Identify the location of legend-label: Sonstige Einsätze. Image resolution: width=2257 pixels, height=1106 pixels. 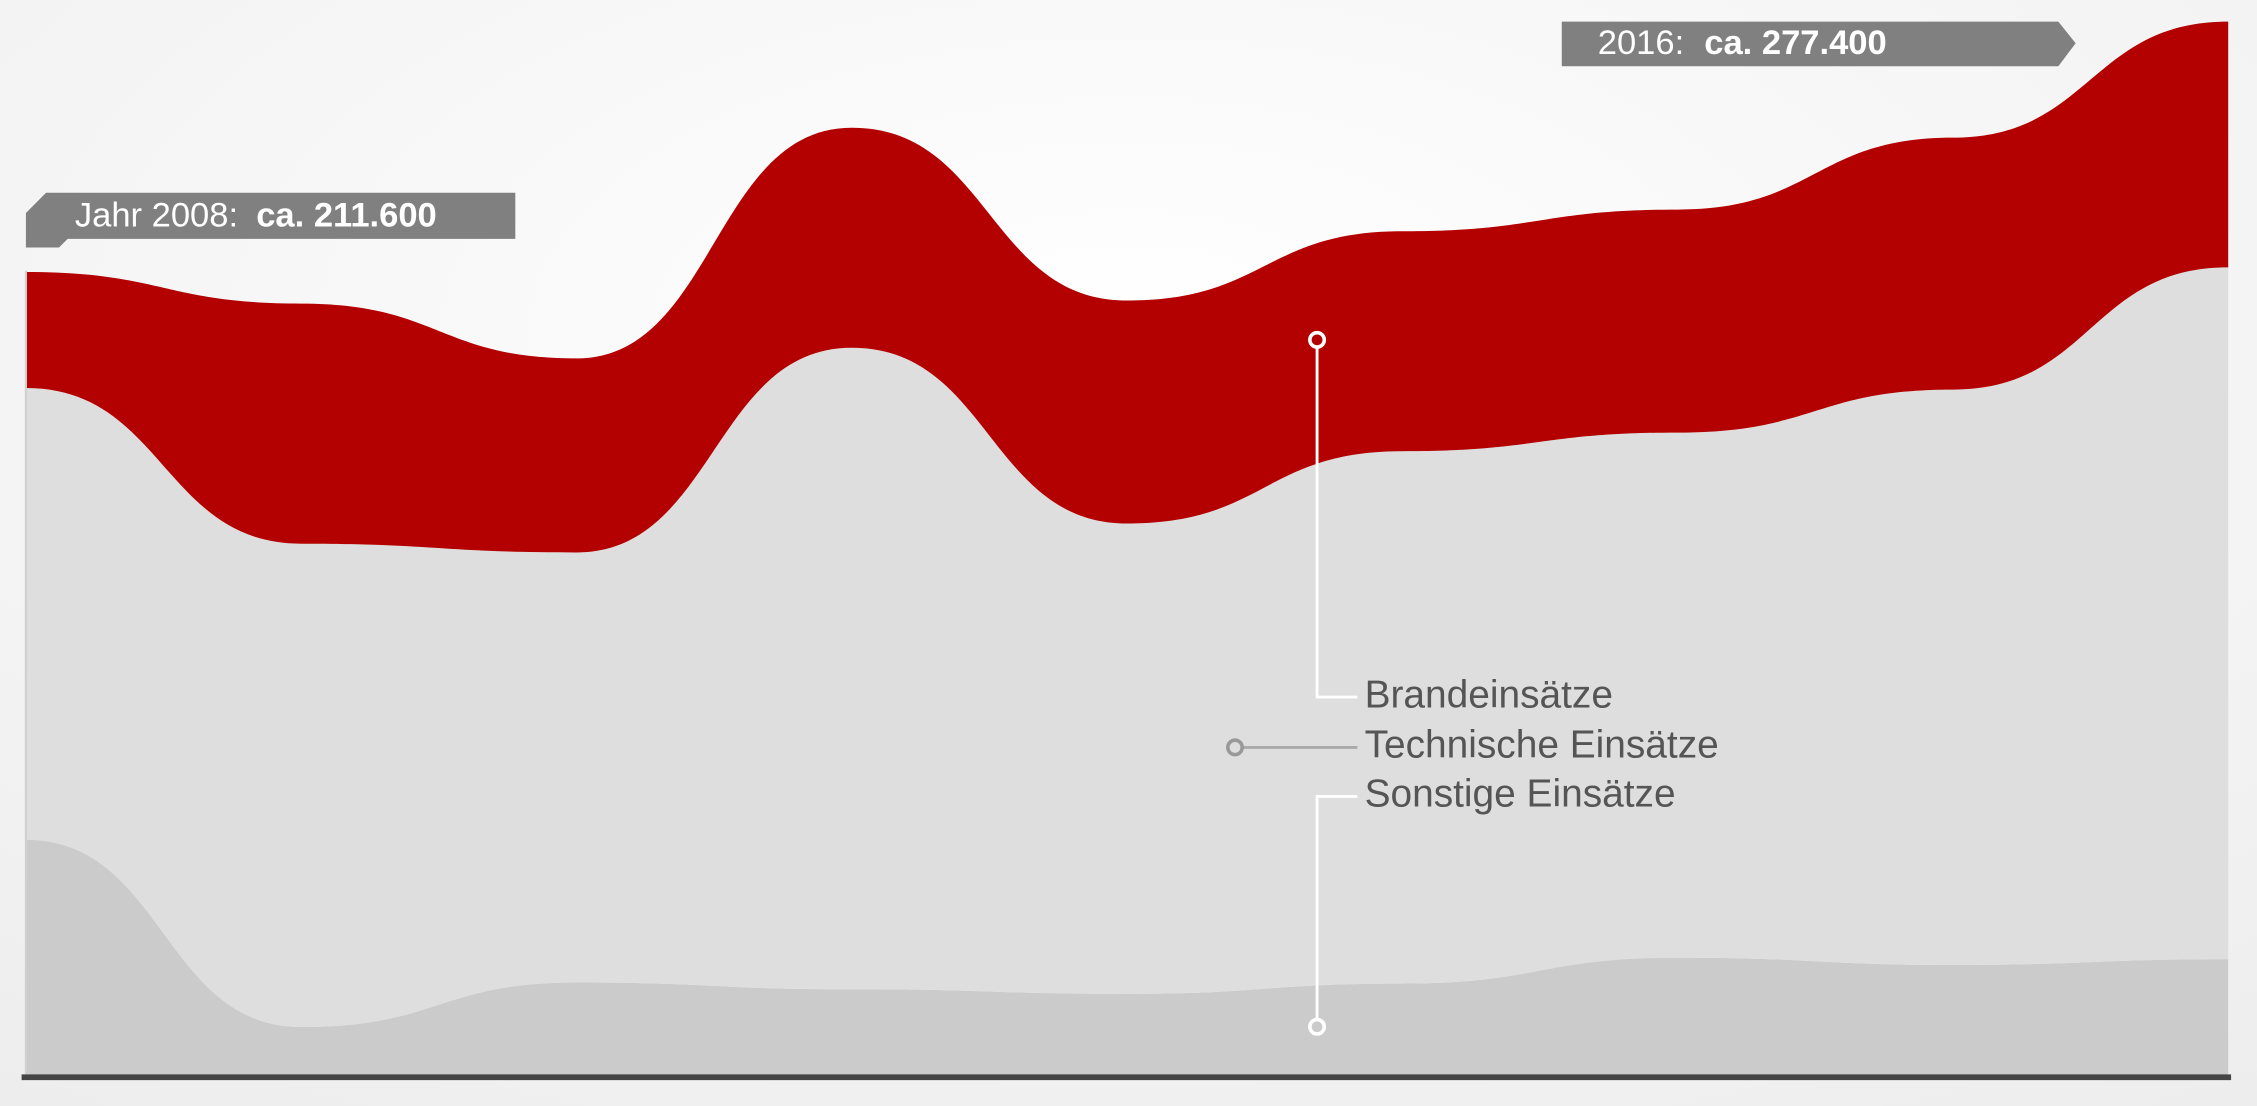
(1520, 794).